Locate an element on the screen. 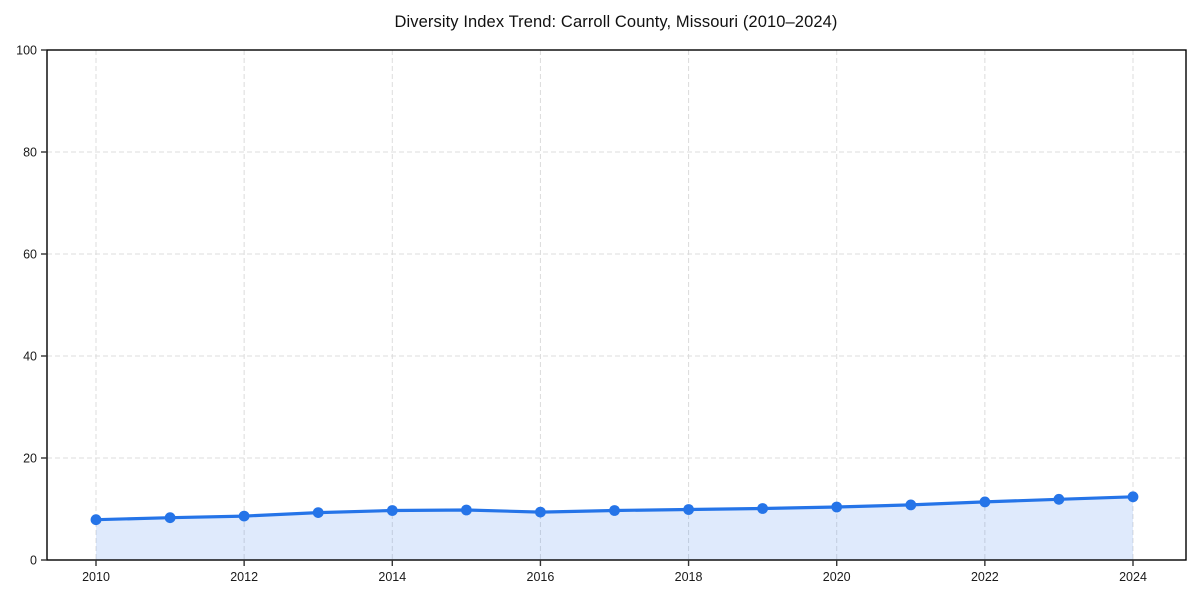  y-tick-label: 100 is located at coordinates (26, 51).